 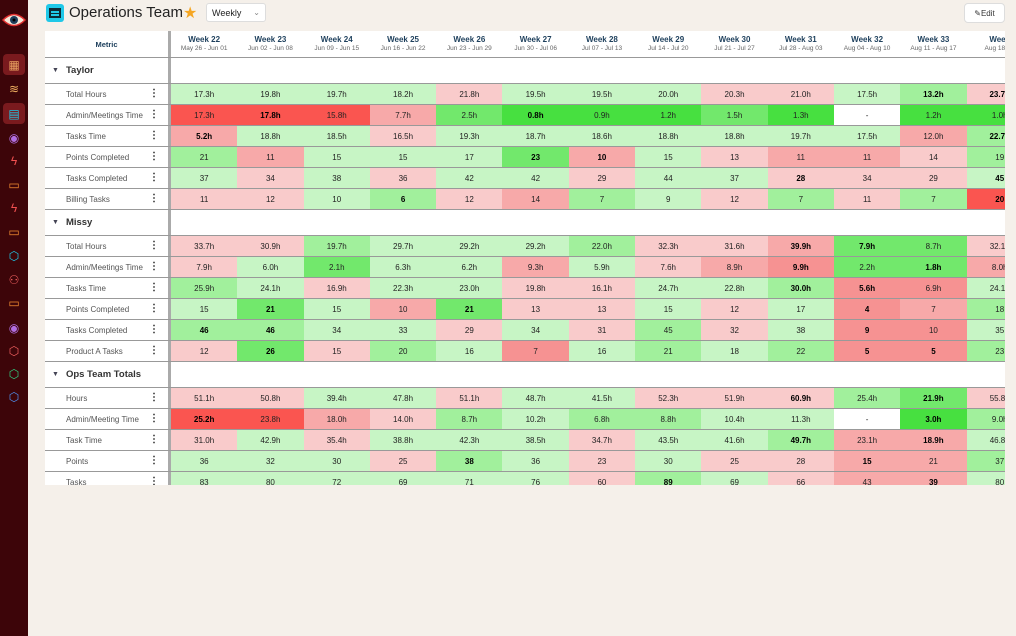 I want to click on week-column-header: Week 30 Jul 21 - Jul 27, so click(x=734, y=44).